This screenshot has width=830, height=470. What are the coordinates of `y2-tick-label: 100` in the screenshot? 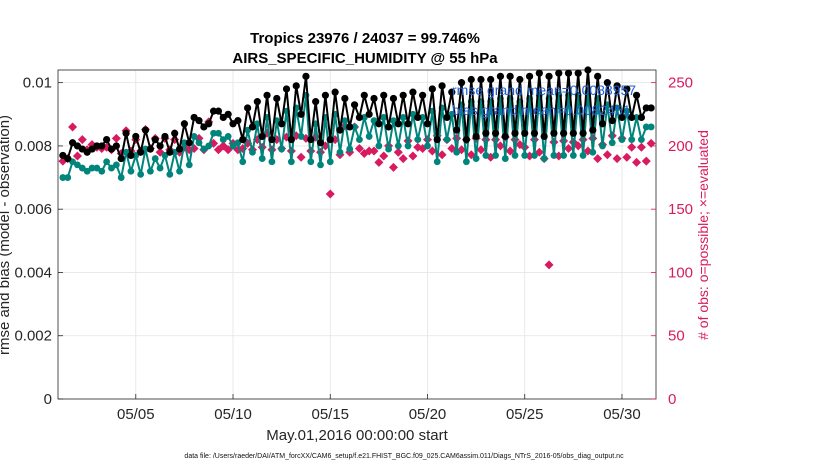 It's located at (680, 272).